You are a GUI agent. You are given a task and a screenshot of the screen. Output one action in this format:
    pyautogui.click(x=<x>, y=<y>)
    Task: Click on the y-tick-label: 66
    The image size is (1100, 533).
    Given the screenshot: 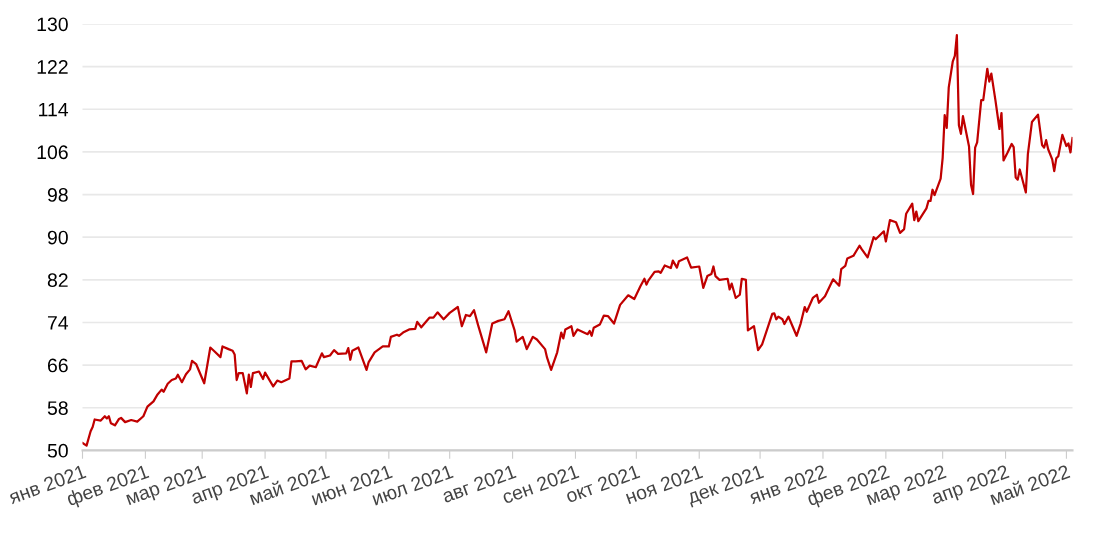 What is the action you would take?
    pyautogui.click(x=57, y=365)
    